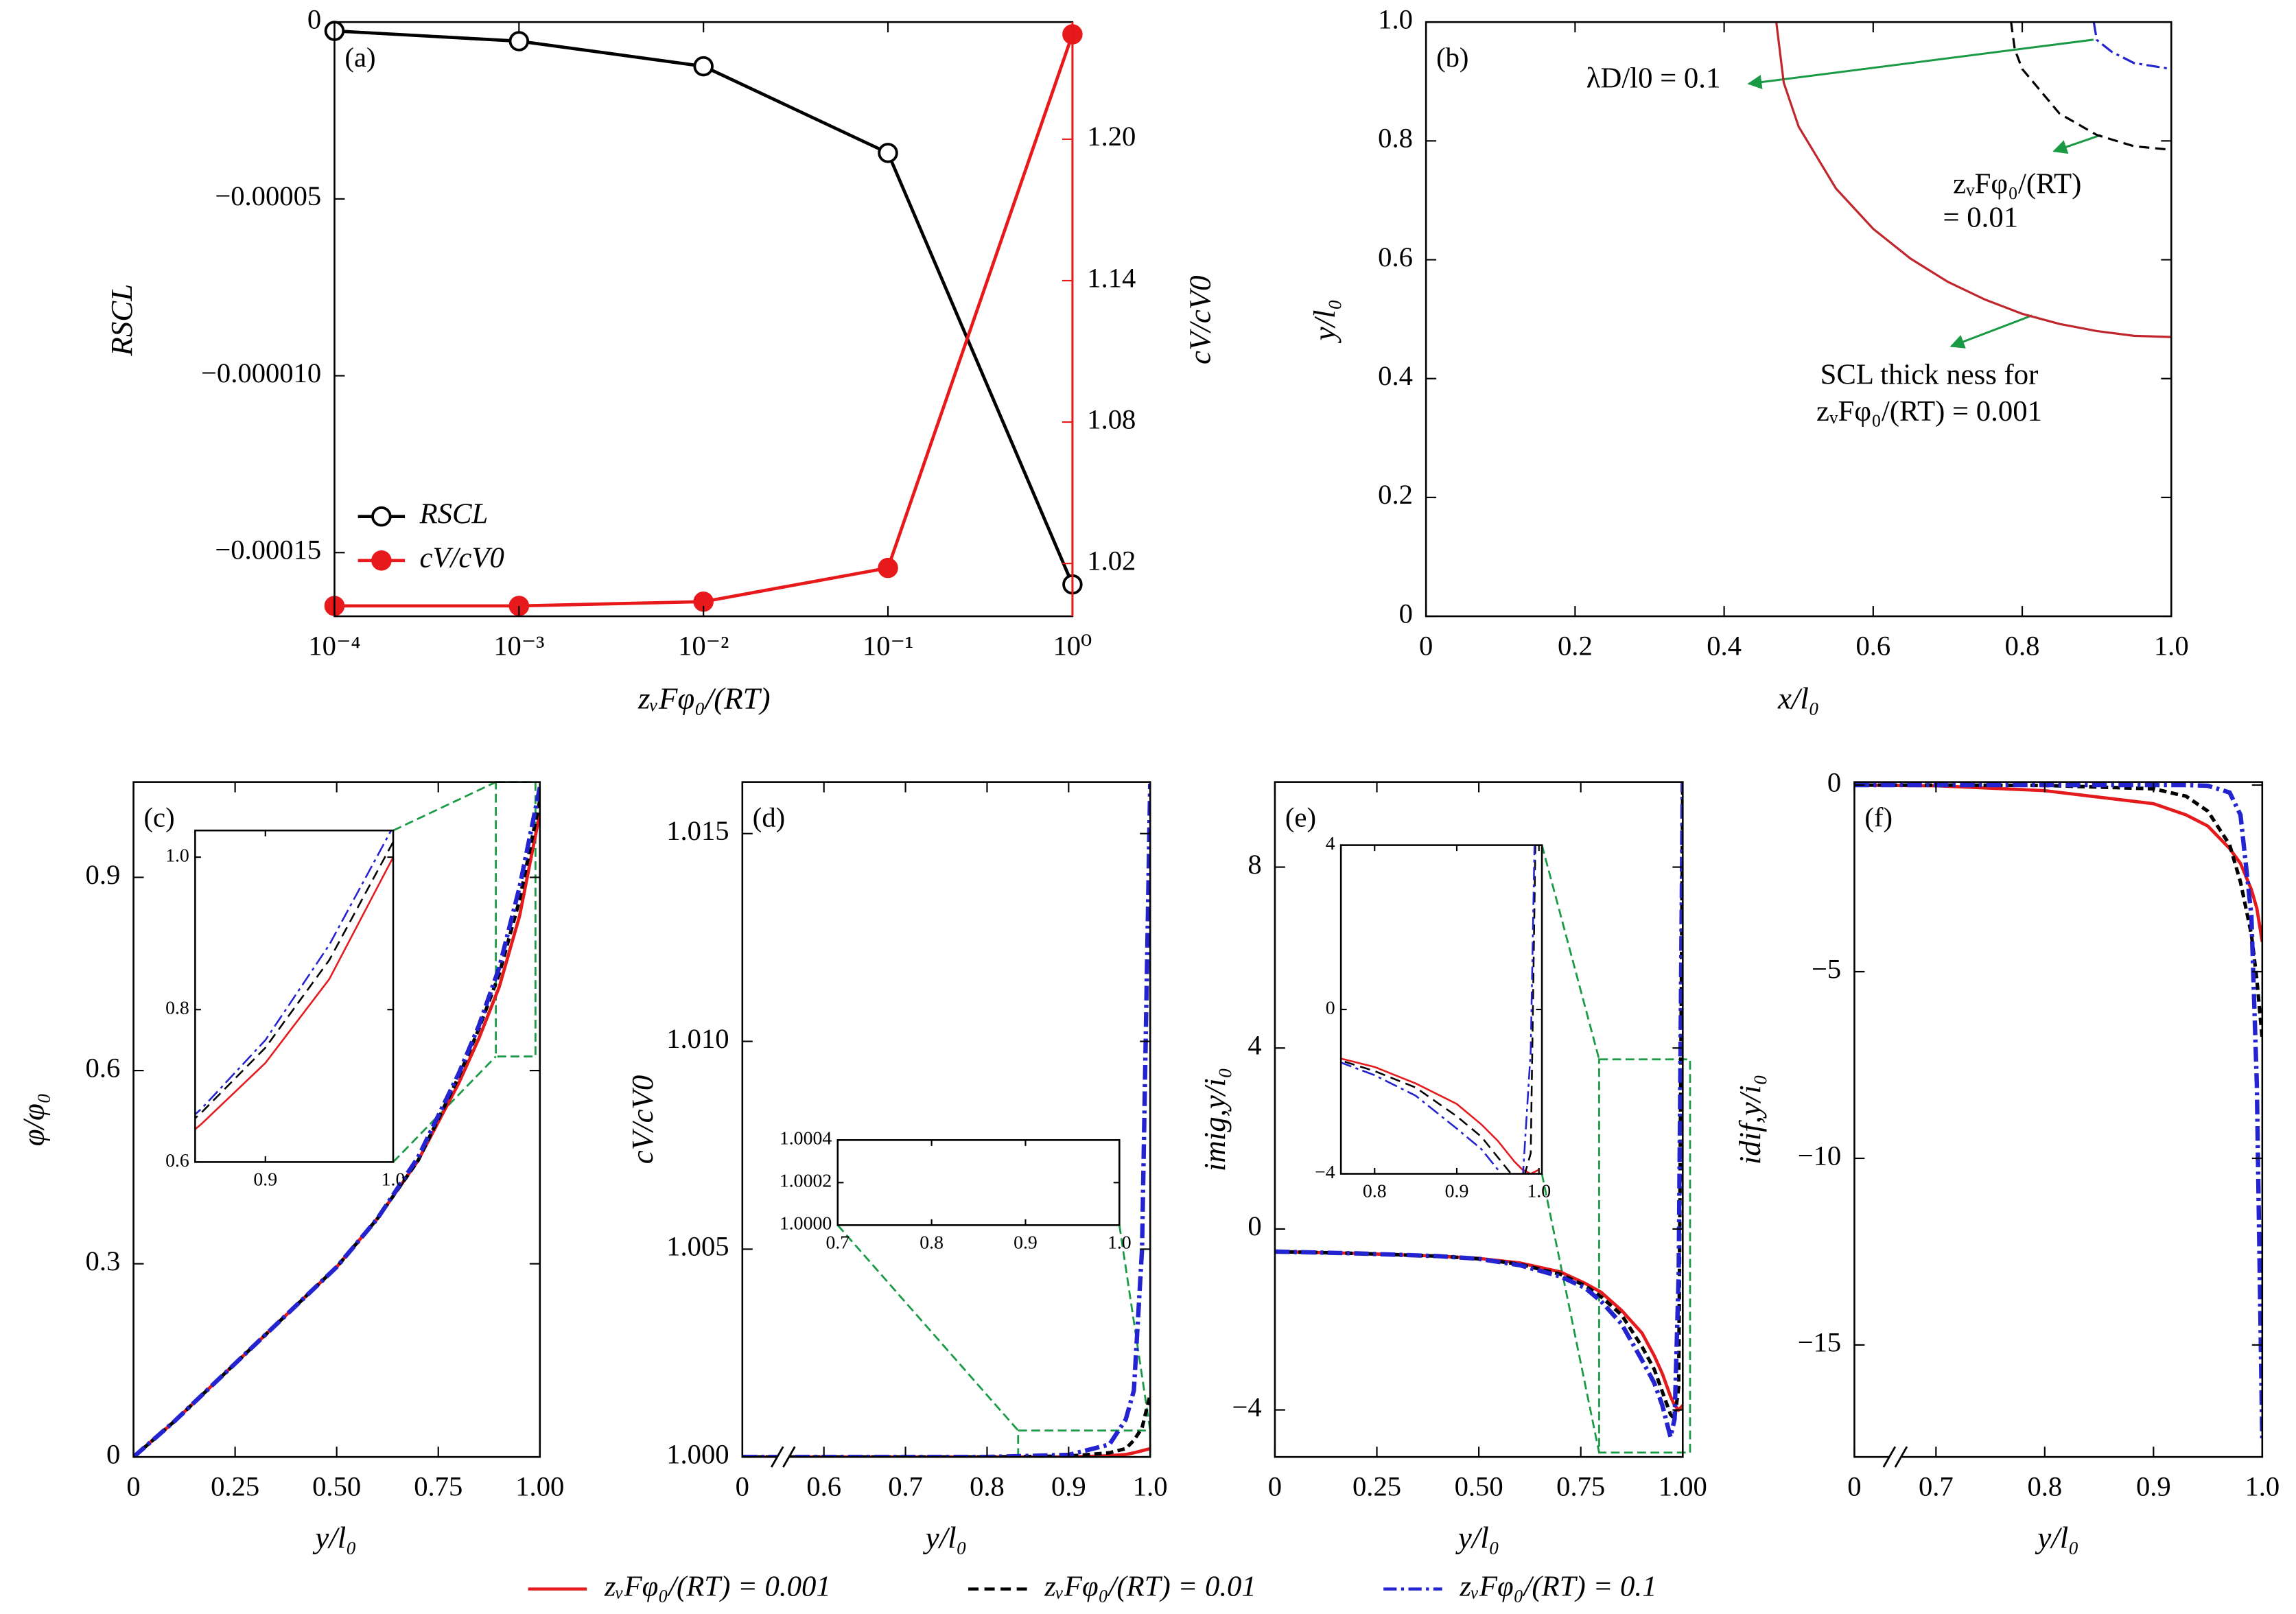  What do you see at coordinates (1199, 319) in the screenshot?
I see `y2-axis-label: cV/cV0` at bounding box center [1199, 319].